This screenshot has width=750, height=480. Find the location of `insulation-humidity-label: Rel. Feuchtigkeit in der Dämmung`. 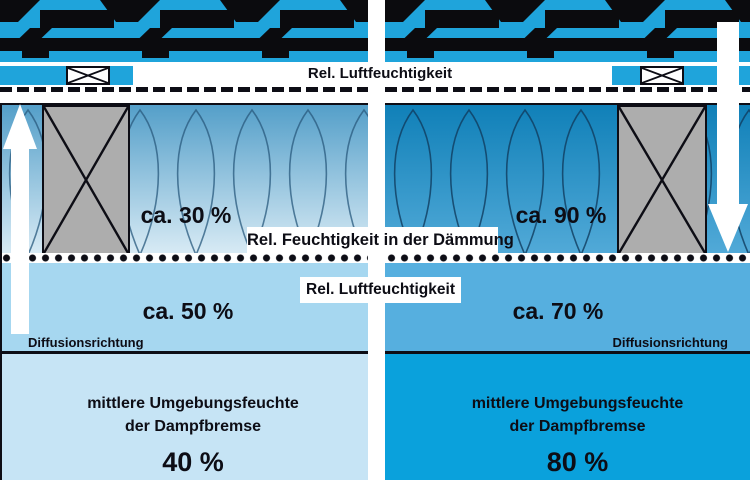

insulation-humidity-label: Rel. Feuchtigkeit in der Dämmung is located at coordinates (380, 240).